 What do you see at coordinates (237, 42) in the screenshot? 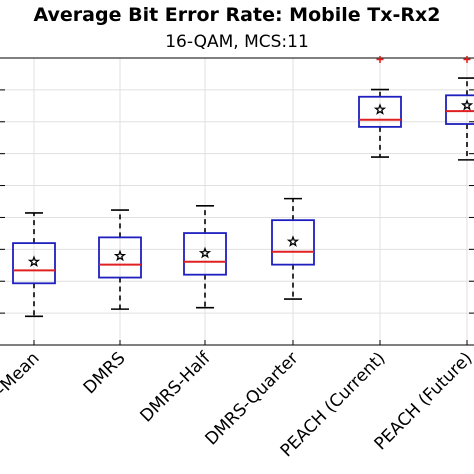
I see `chart-subtitle: 16-QAM, MCS:11` at bounding box center [237, 42].